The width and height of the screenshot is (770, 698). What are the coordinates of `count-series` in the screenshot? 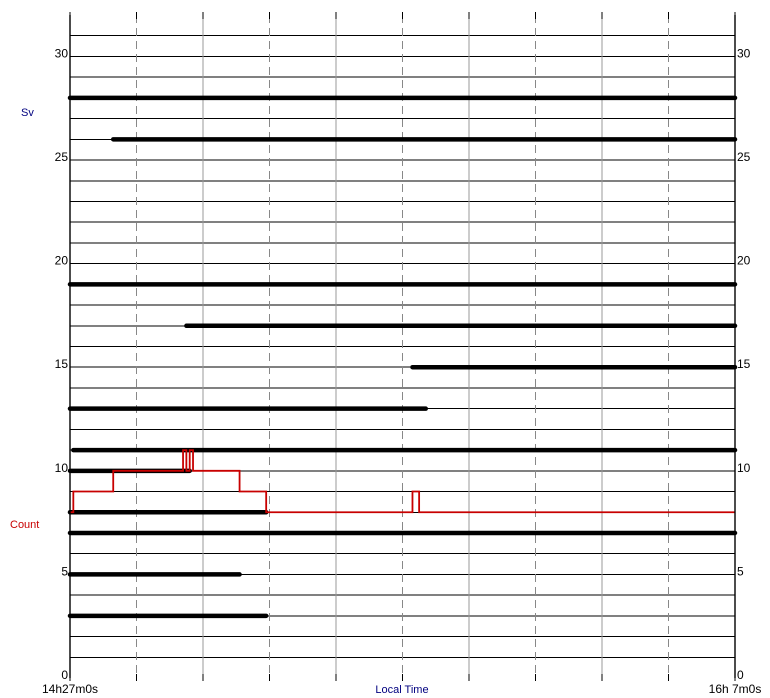 It's located at (402, 481).